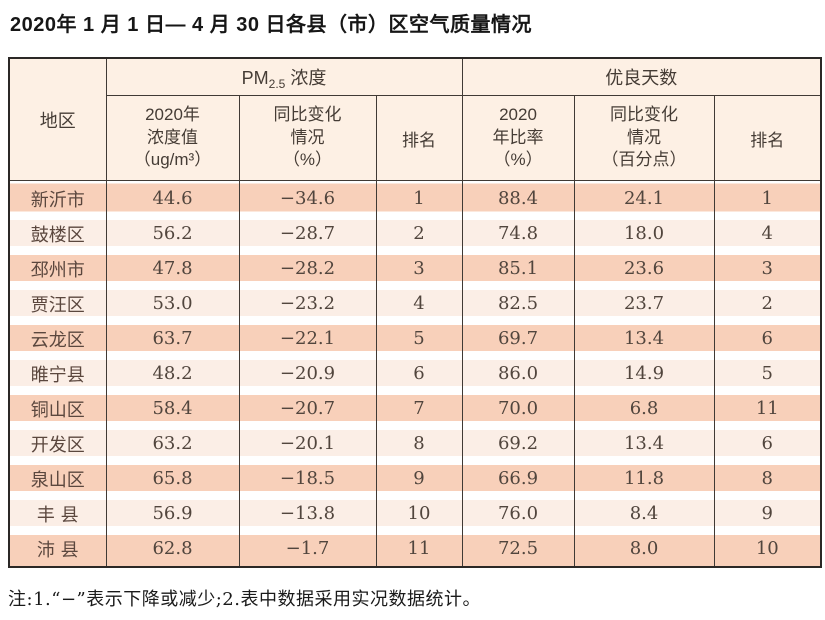 Image resolution: width=825 pixels, height=620 pixels. I want to click on cell-pm-change: −28.2, so click(307, 268).